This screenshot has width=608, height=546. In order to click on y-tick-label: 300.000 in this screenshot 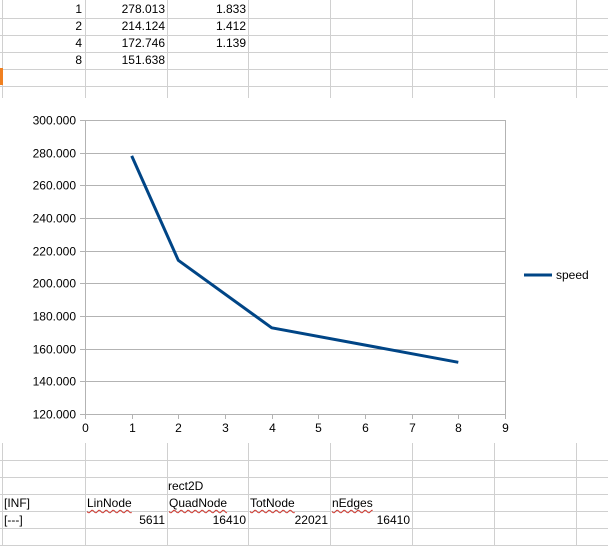, I will do `click(55, 121)`.